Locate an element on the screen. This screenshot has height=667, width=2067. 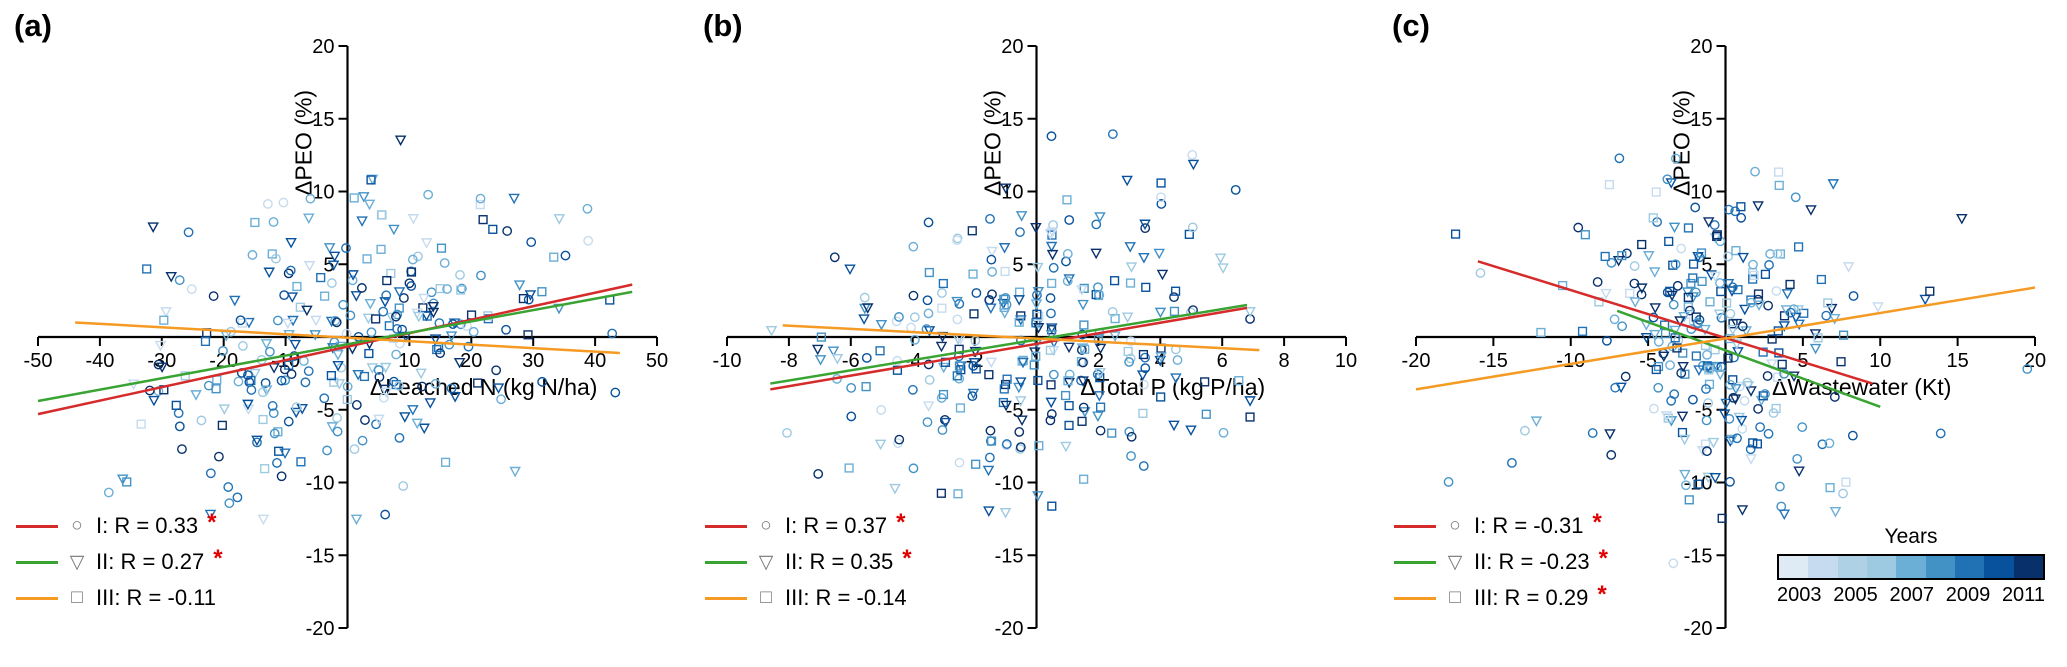
legend-item: ○ I: R = -0.31 * is located at coordinates (1501, 524).